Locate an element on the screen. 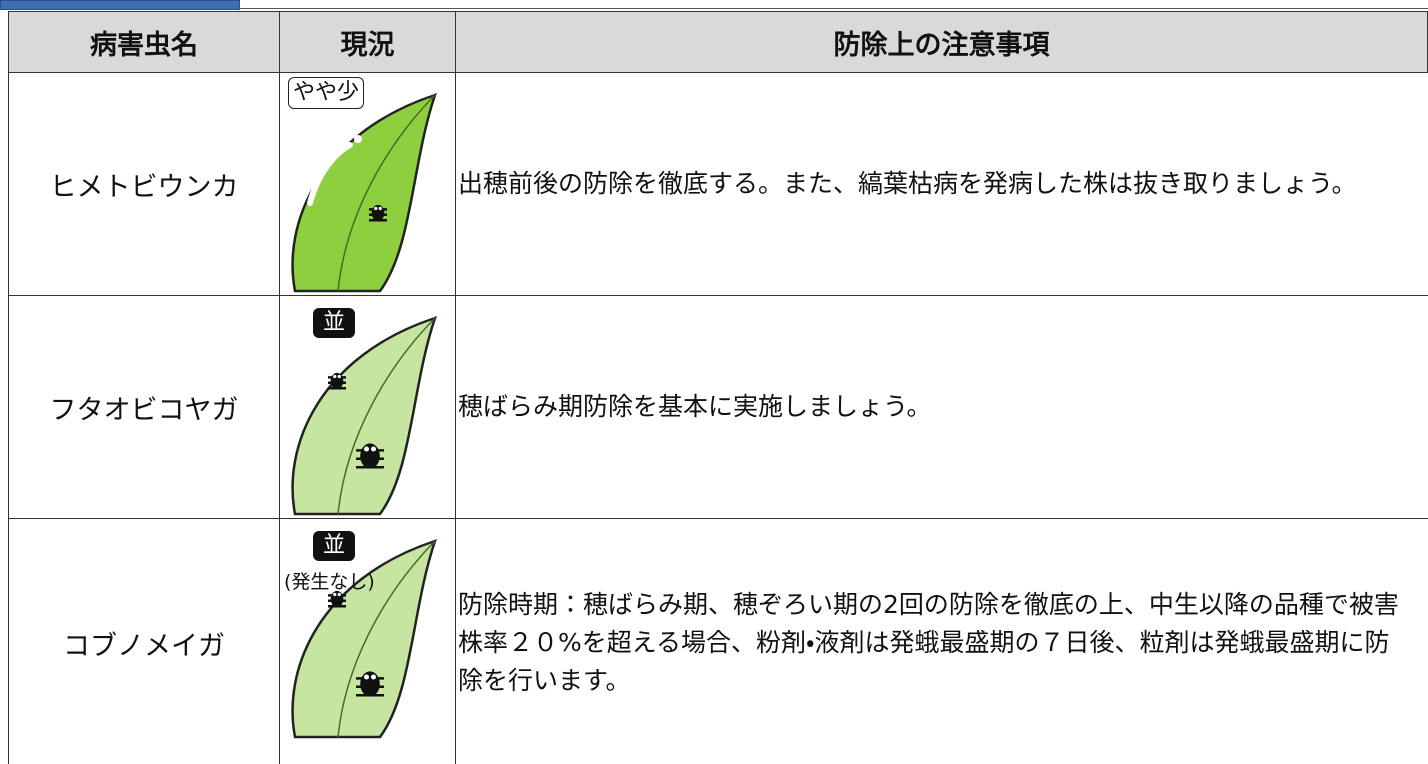 This screenshot has height=764, width=1428. header-name: 病害虫名 is located at coordinates (144, 42).